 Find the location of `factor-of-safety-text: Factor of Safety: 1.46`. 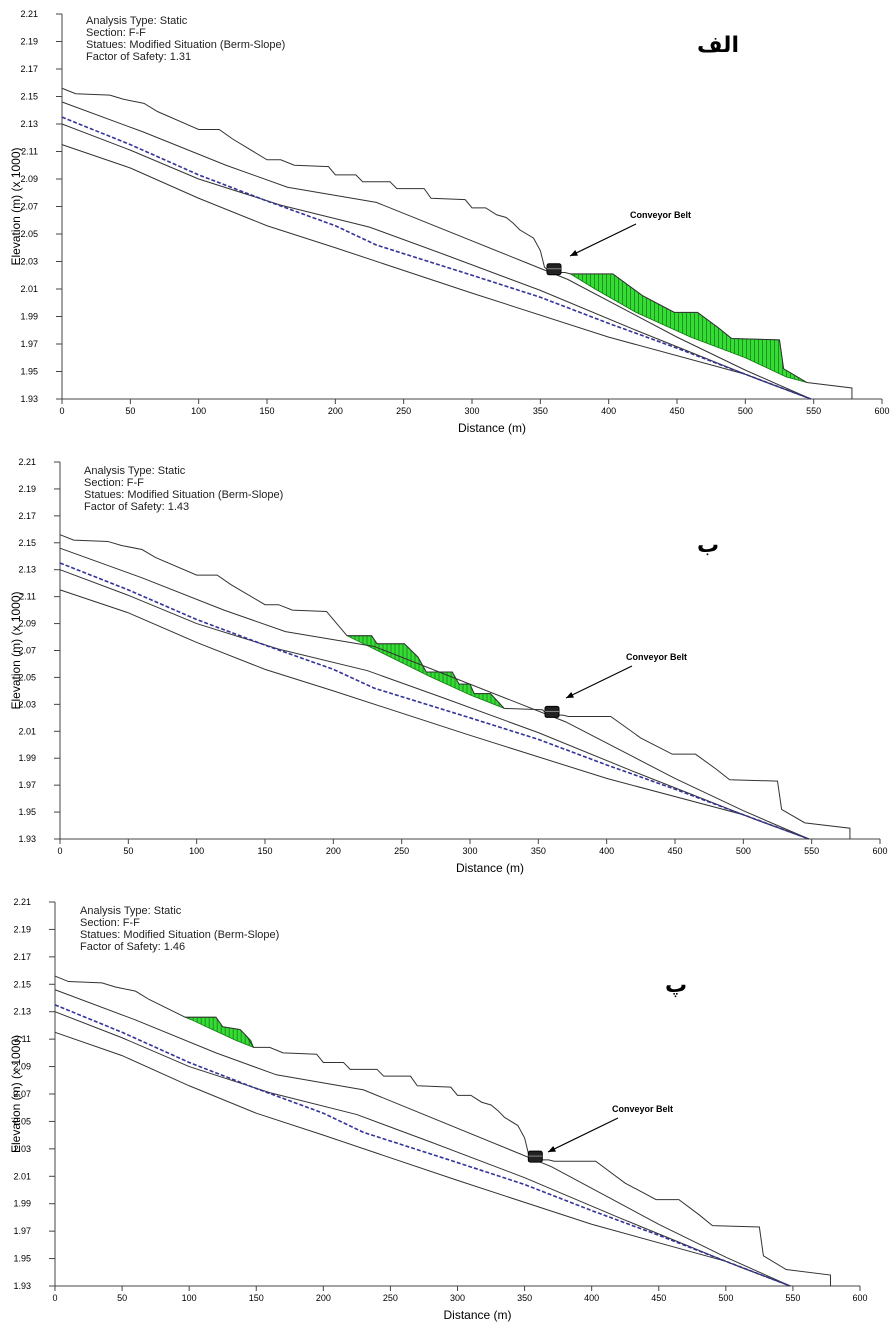

factor-of-safety-text: Factor of Safety: 1.46 is located at coordinates (132, 947).